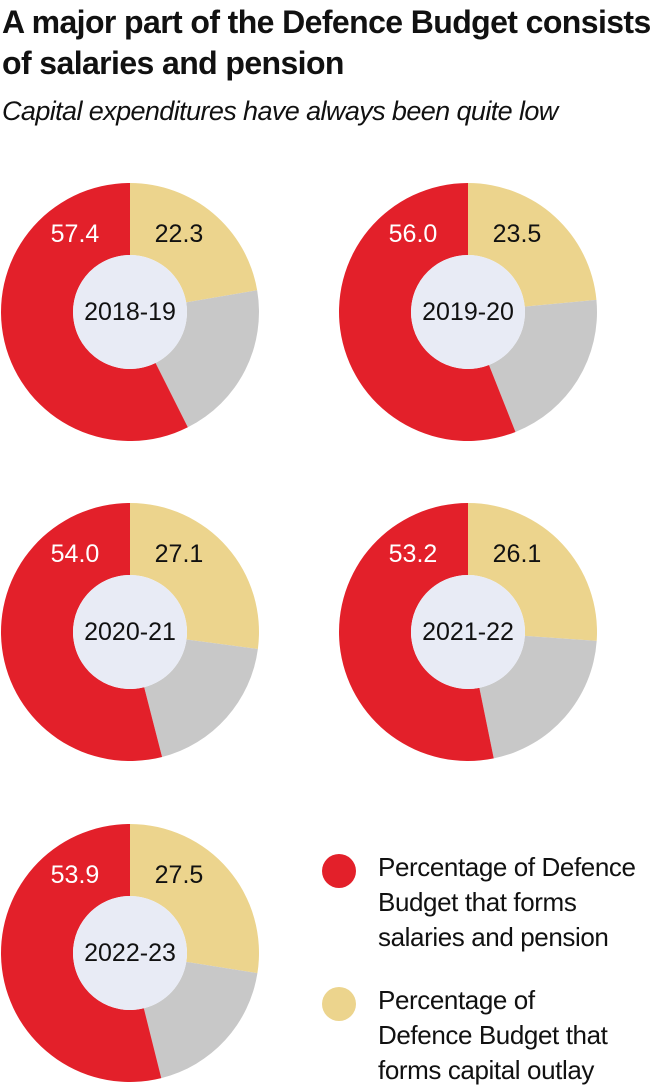 The height and width of the screenshot is (1089, 660). I want to click on donut-2022-23: 53.9 27.5 2022-23, so click(130, 953).